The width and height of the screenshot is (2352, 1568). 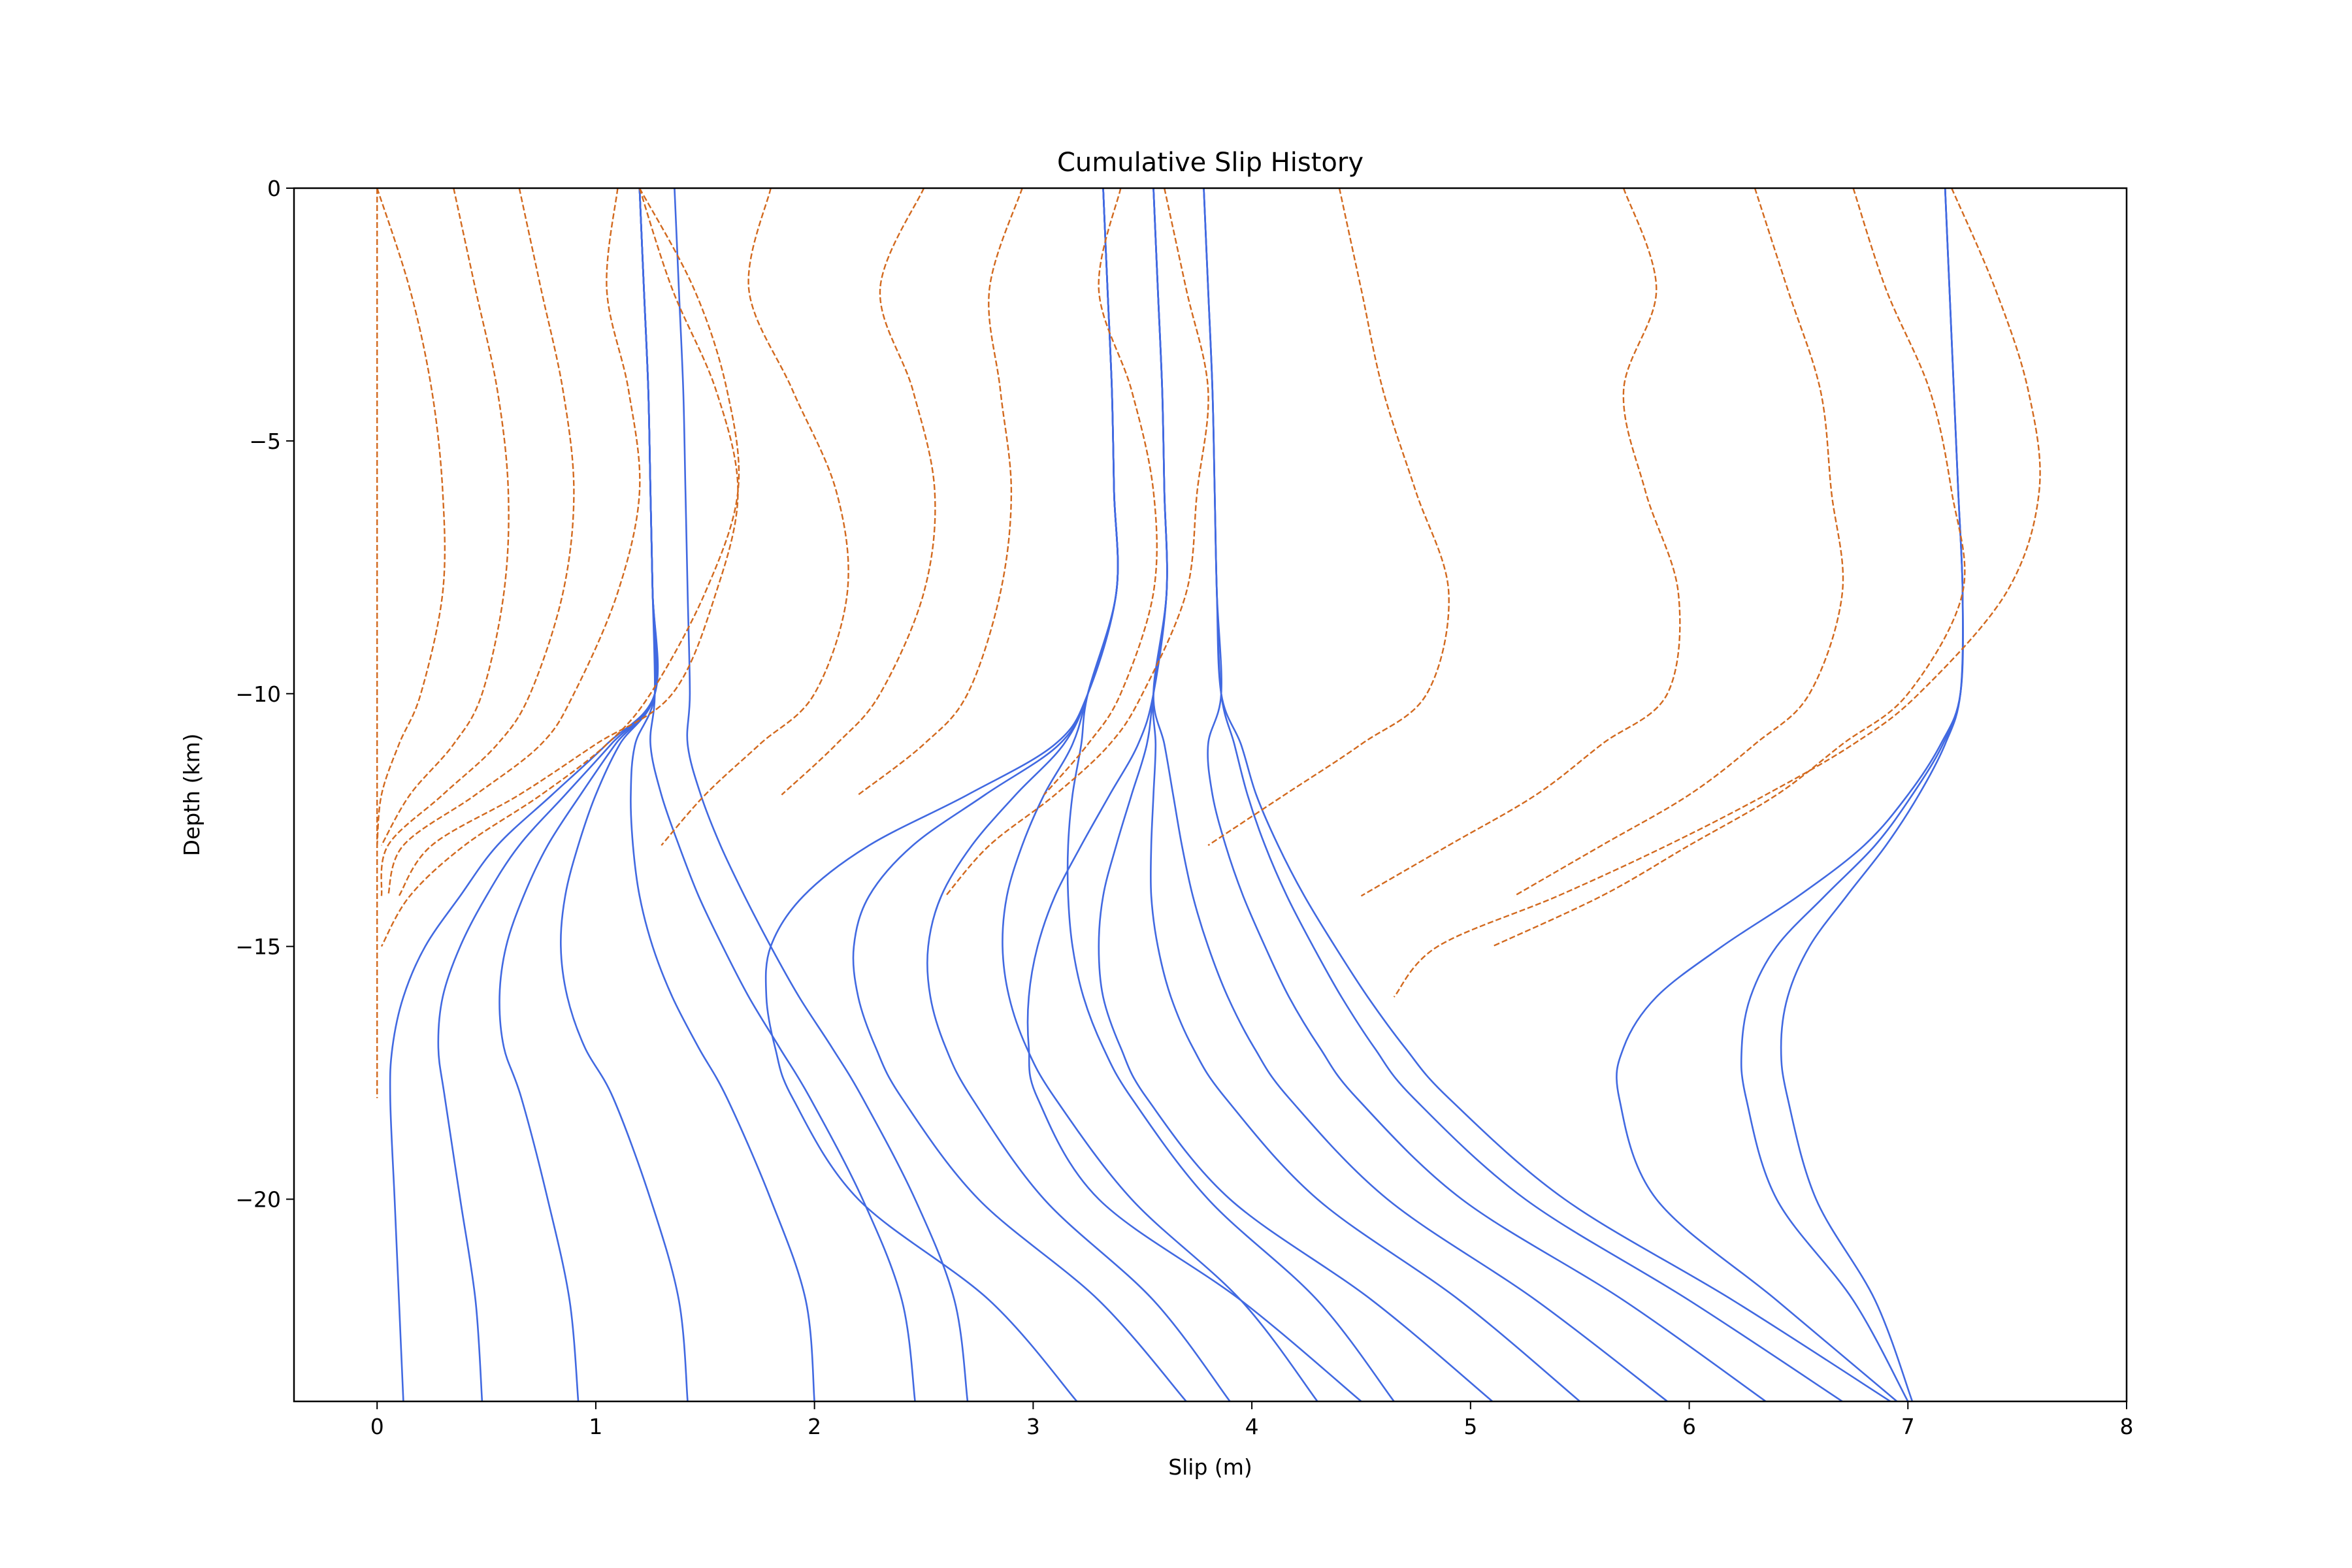 I want to click on x-axis-label: Slip (m), so click(x=1210, y=1467).